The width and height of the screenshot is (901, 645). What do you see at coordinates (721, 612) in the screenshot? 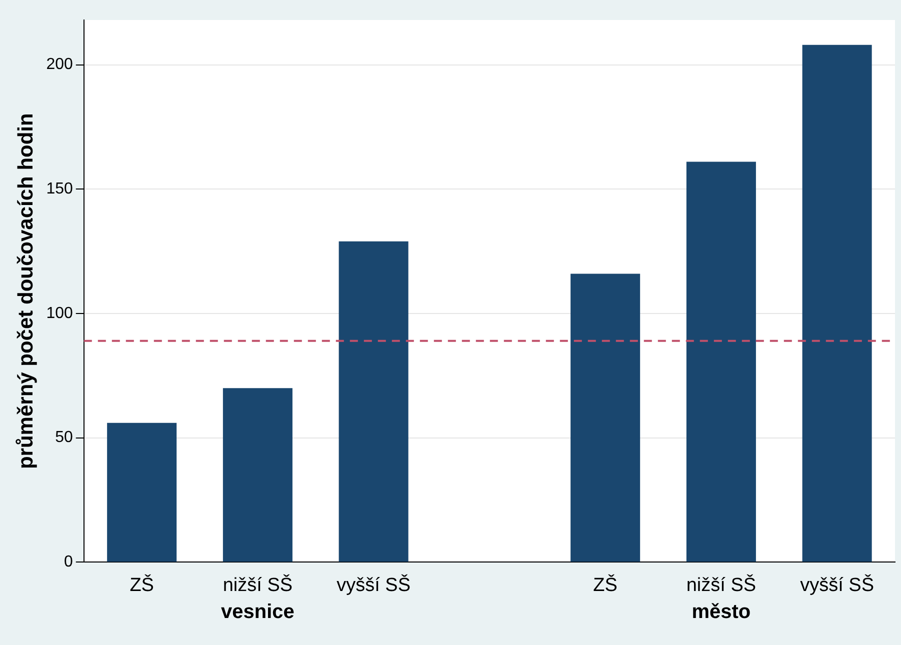
I see `text: město` at bounding box center [721, 612].